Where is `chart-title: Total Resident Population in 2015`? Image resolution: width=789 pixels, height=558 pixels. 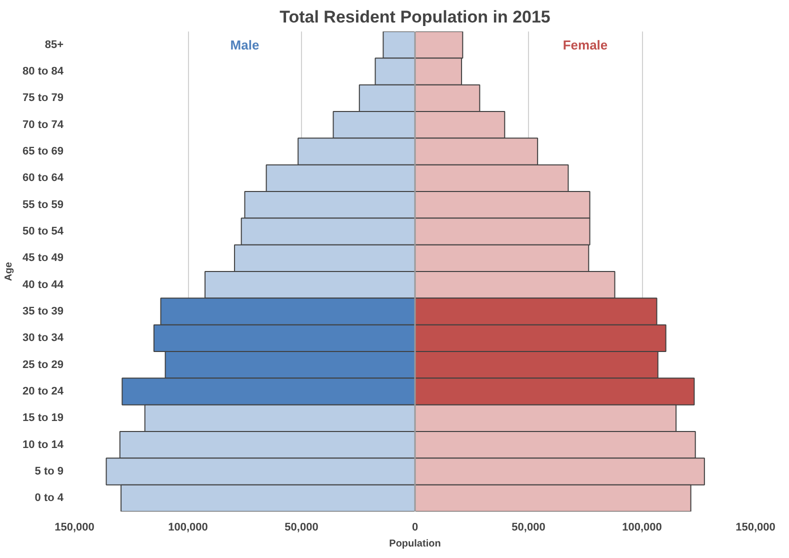 chart-title: Total Resident Population in 2015 is located at coordinates (415, 17).